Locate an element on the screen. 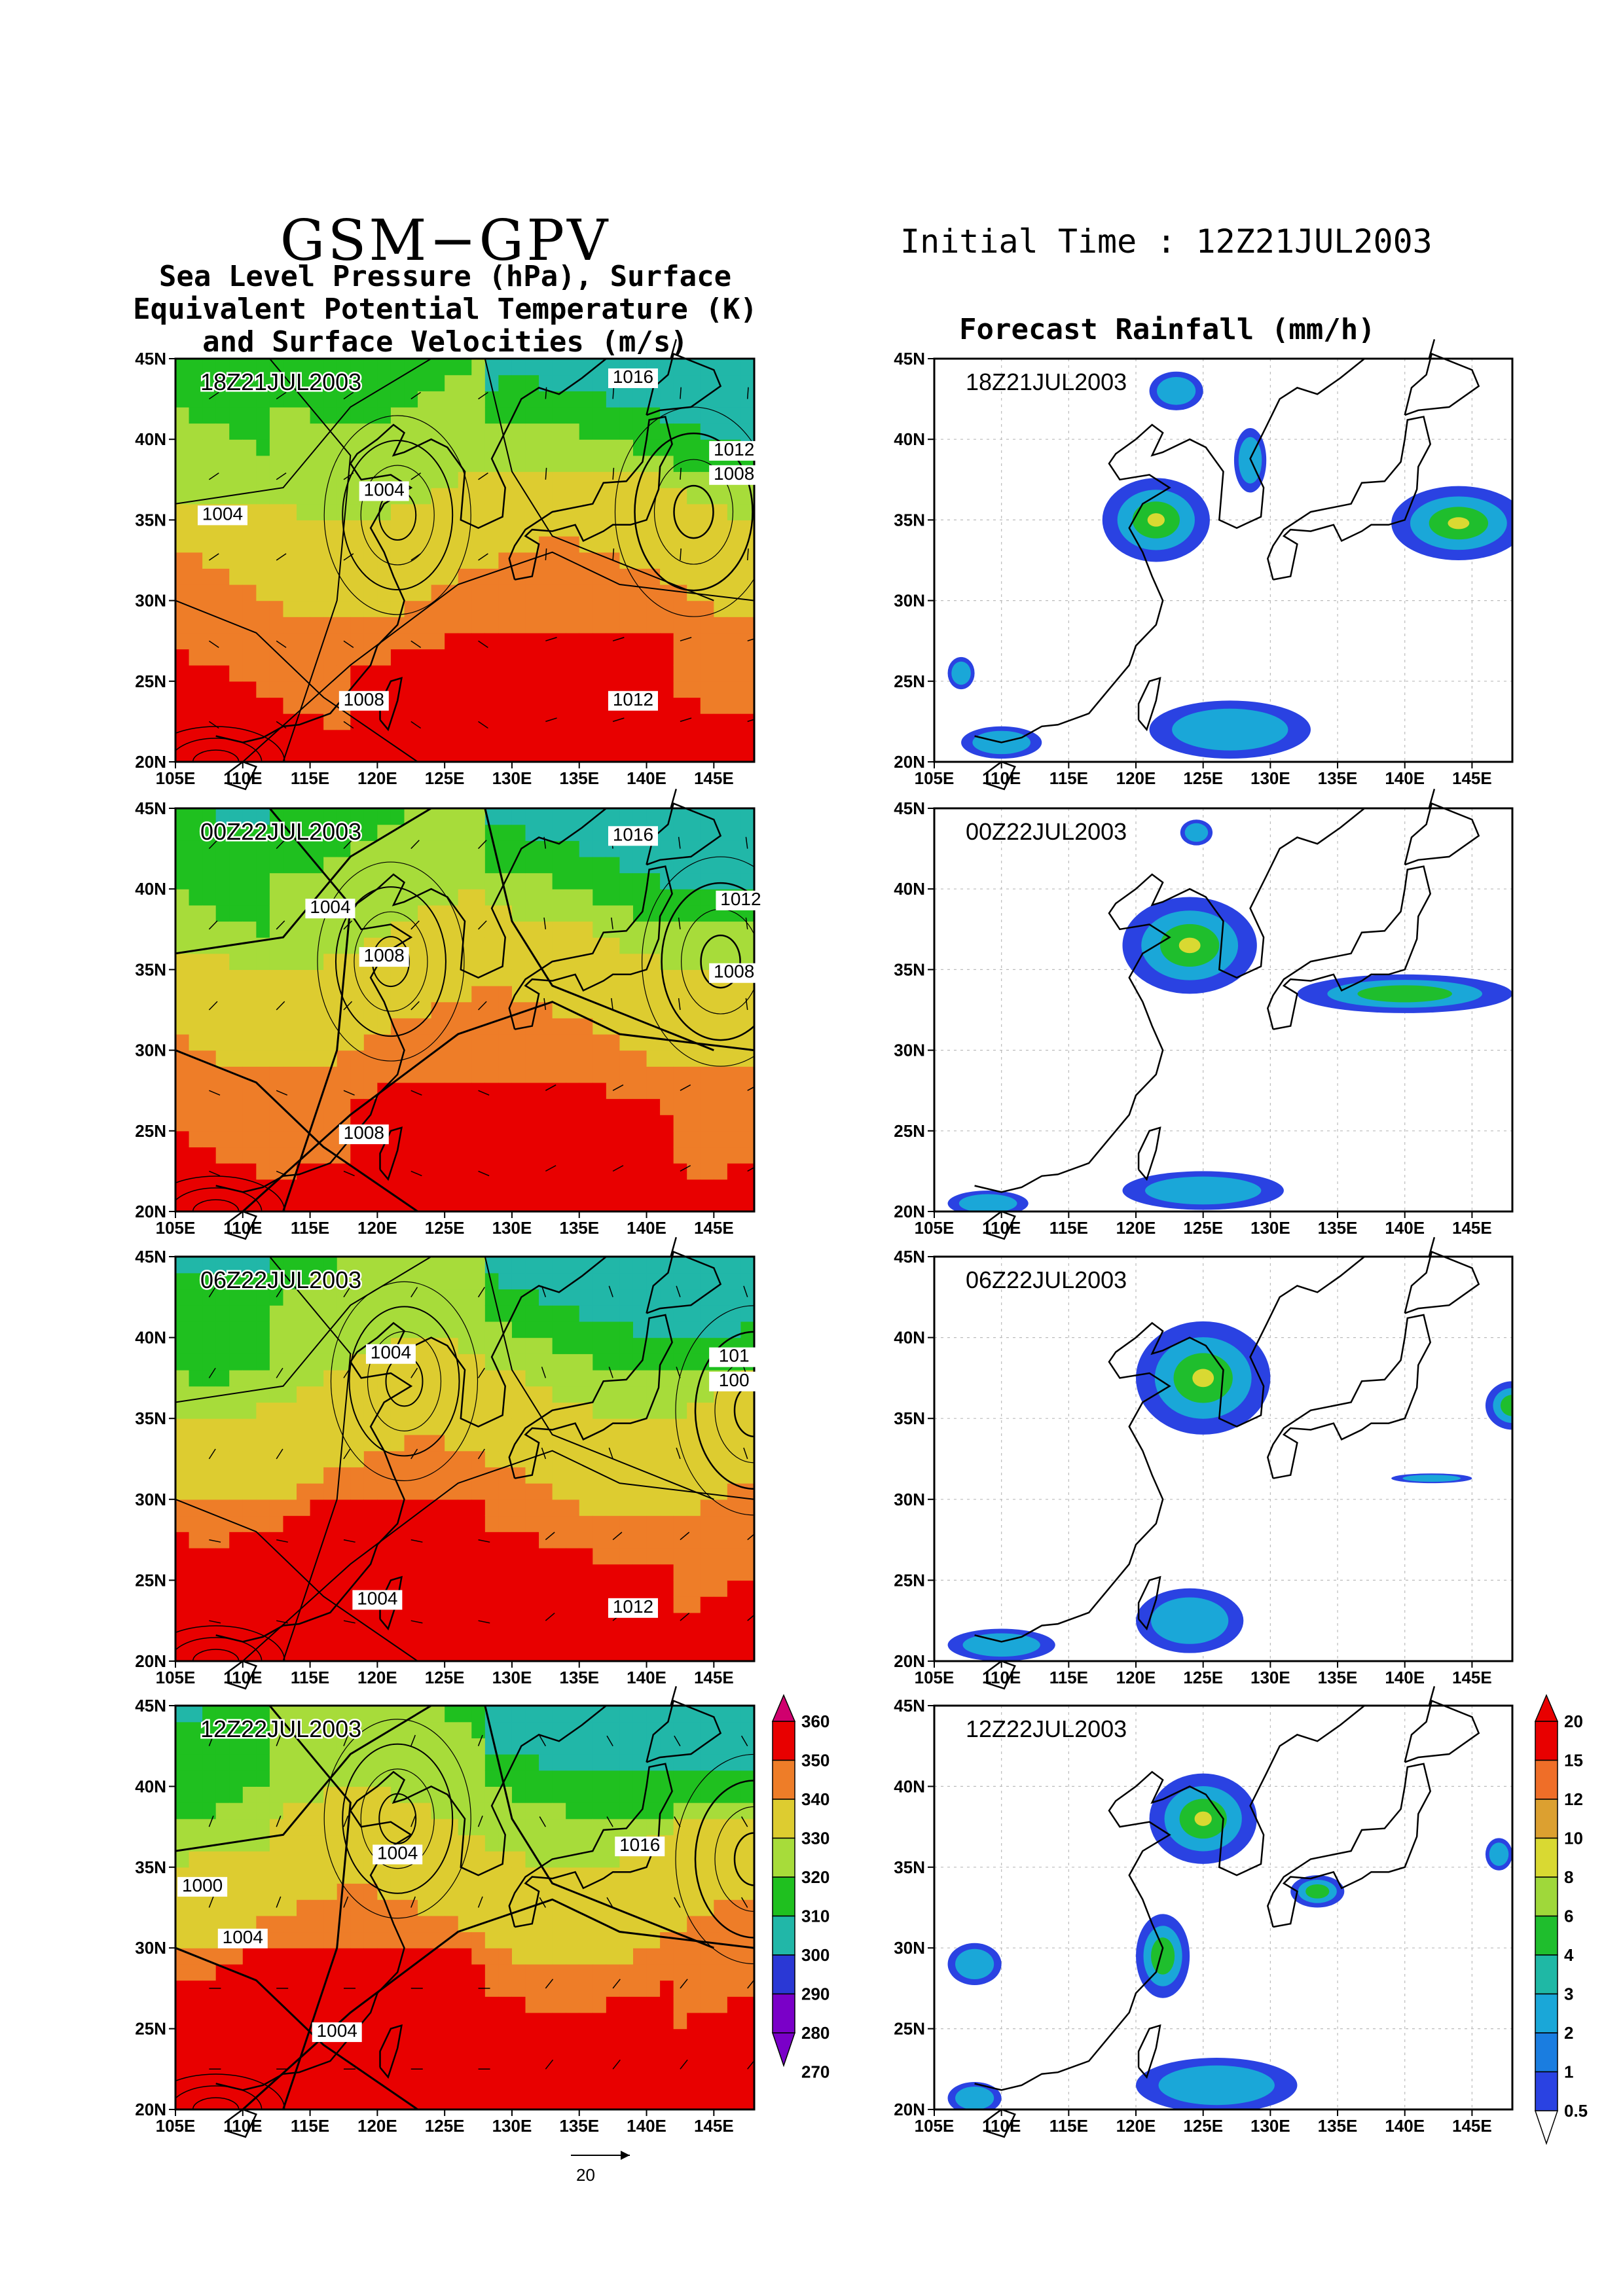 The height and width of the screenshot is (2296, 1623). map-frame is located at coordinates (1223, 560).